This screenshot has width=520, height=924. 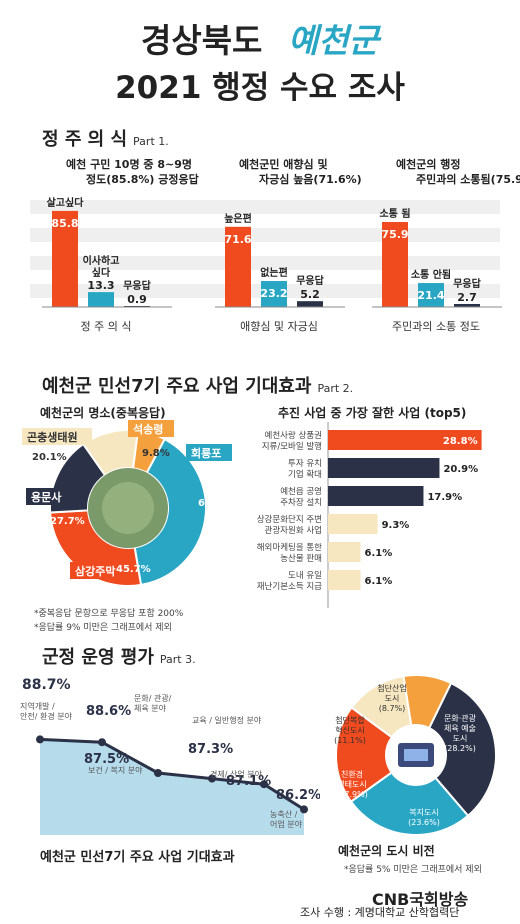 What do you see at coordinates (352, 774) in the screenshot?
I see `pie2-label-2-0: 친환경` at bounding box center [352, 774].